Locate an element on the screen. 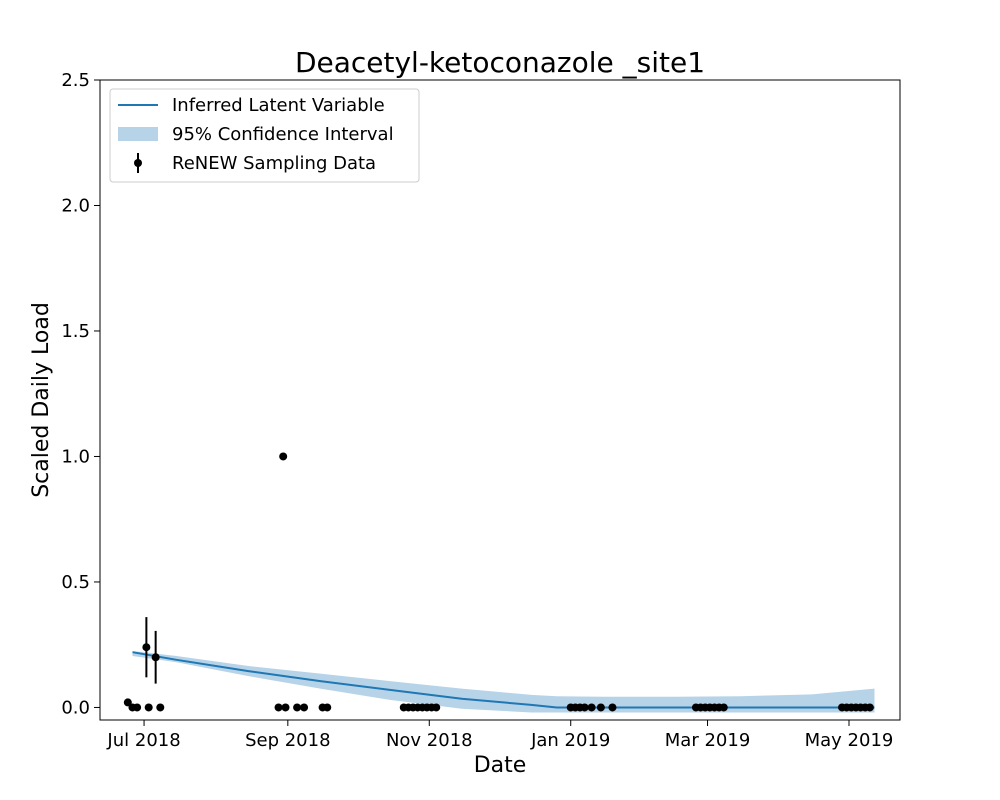 Image resolution: width=1000 pixels, height=800 pixels. legend-label-line: Inferred Latent Variable is located at coordinates (278, 105).